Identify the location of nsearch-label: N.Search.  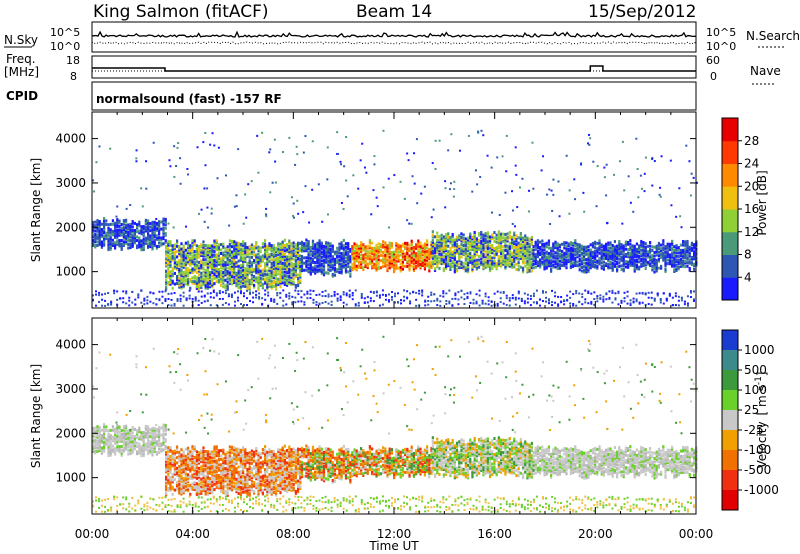
(773, 36).